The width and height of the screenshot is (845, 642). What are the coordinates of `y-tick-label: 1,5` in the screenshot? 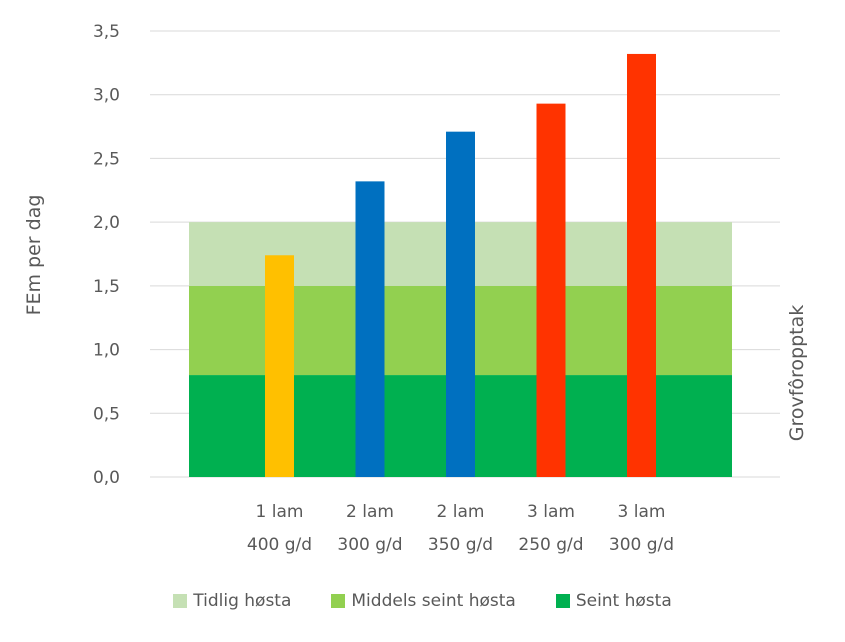 It's located at (106, 287).